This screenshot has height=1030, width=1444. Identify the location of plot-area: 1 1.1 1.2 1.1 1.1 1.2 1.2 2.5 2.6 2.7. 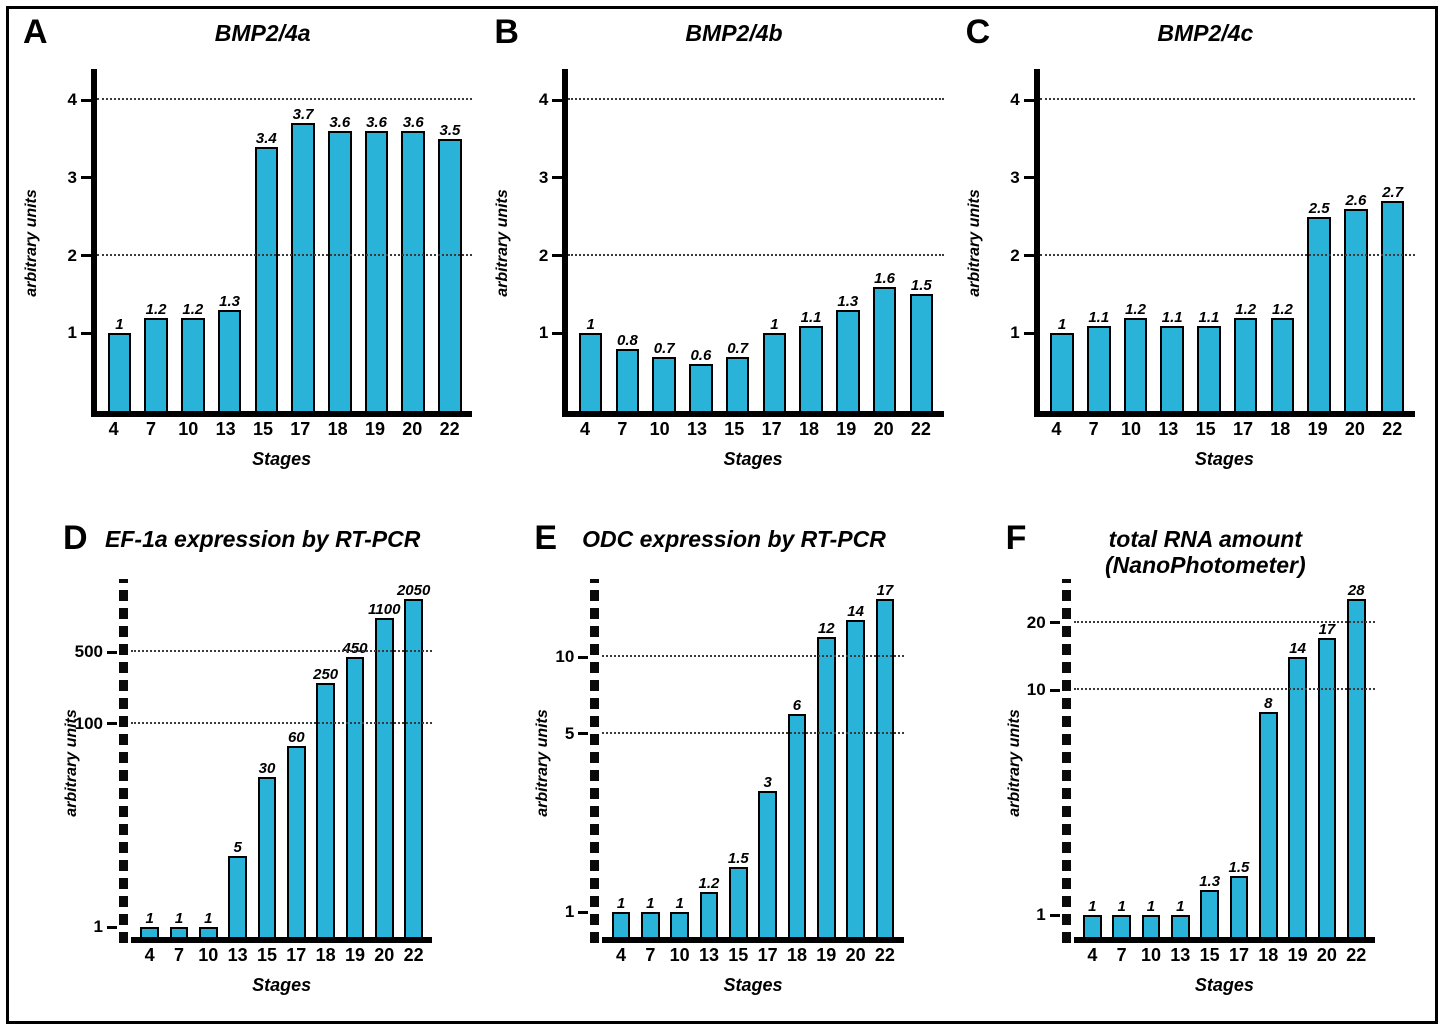
(1224, 243).